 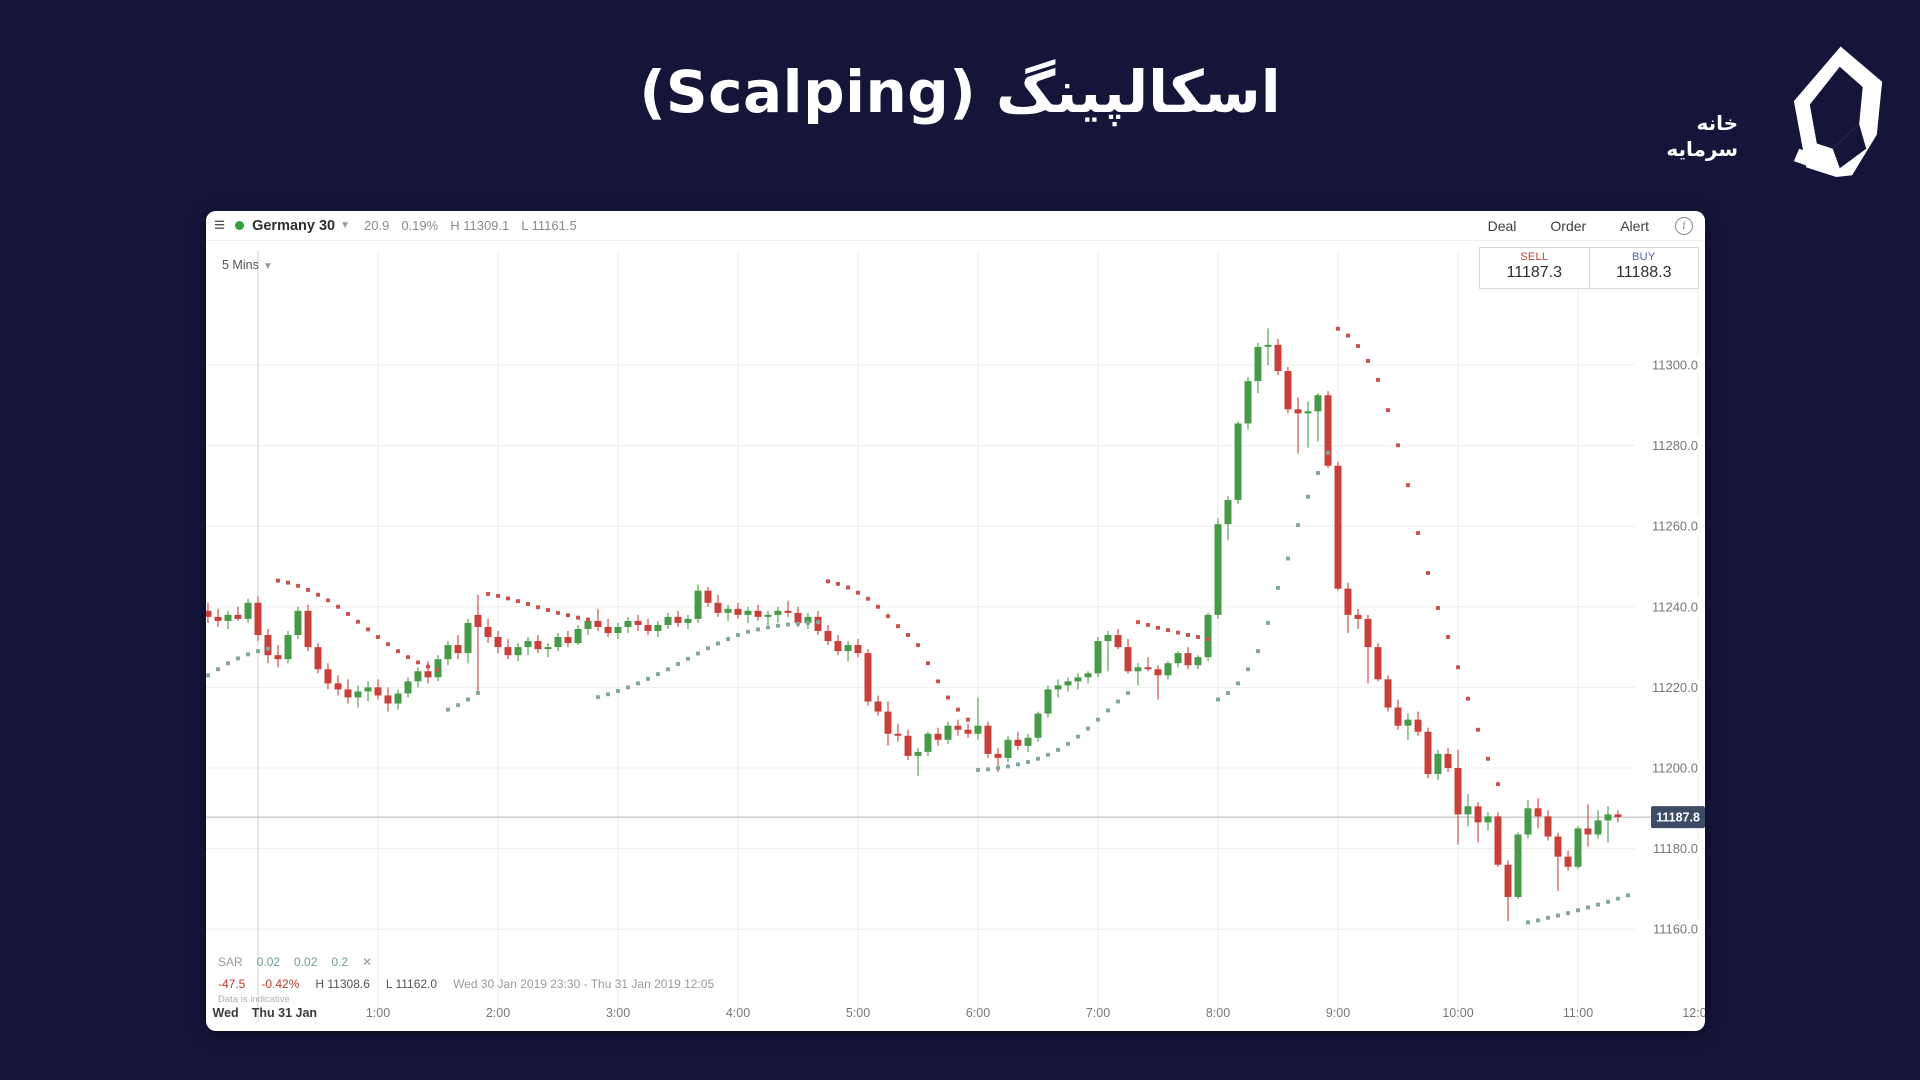 What do you see at coordinates (1643, 268) in the screenshot?
I see `buy-button: BUY 11188.3` at bounding box center [1643, 268].